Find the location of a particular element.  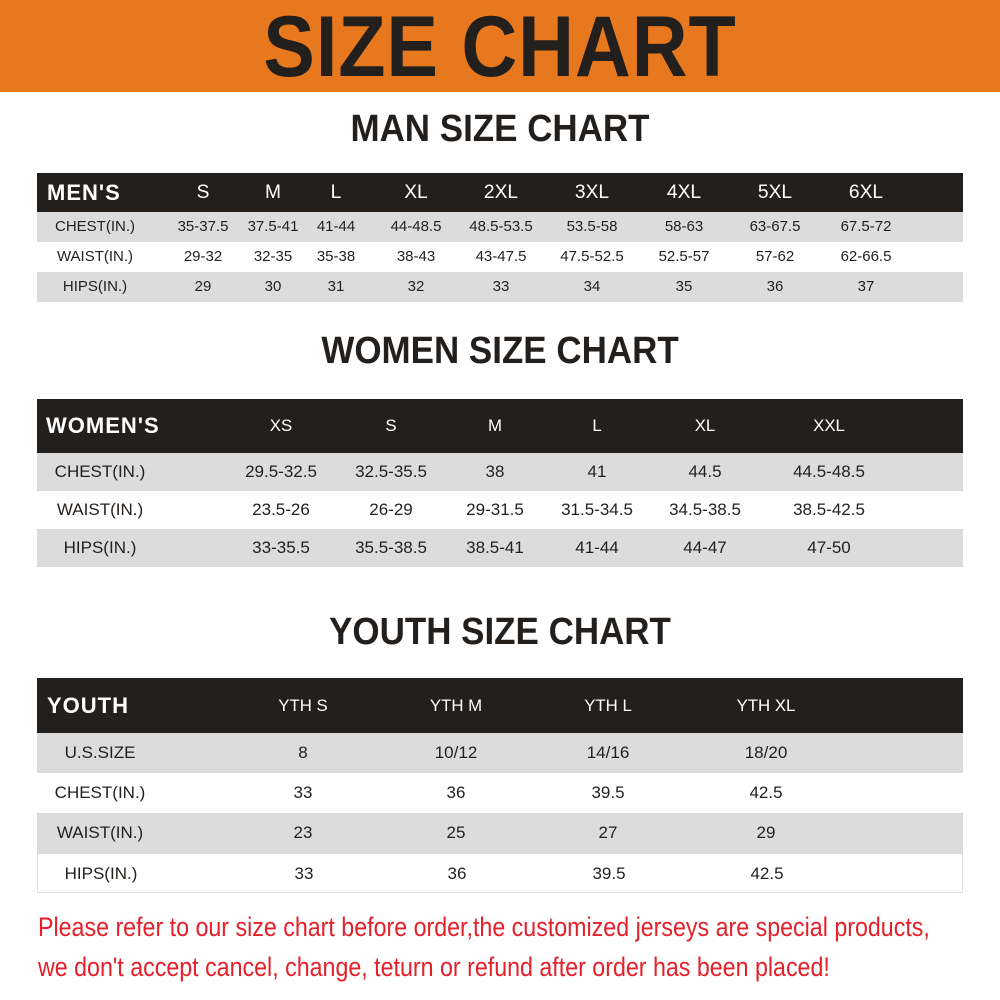

size-header: YTH M is located at coordinates (456, 705).